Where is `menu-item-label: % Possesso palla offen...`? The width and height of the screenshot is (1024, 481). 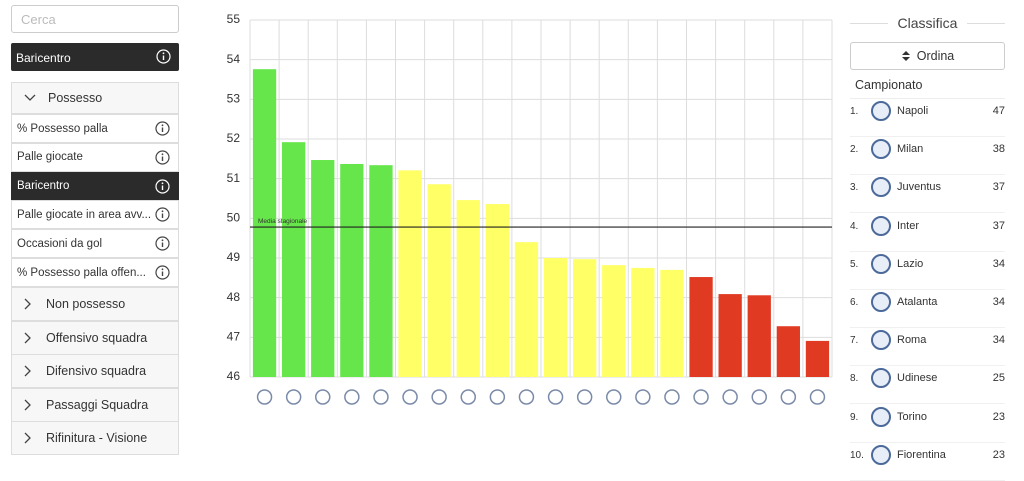
menu-item-label: % Possesso palla offen... is located at coordinates (81, 272).